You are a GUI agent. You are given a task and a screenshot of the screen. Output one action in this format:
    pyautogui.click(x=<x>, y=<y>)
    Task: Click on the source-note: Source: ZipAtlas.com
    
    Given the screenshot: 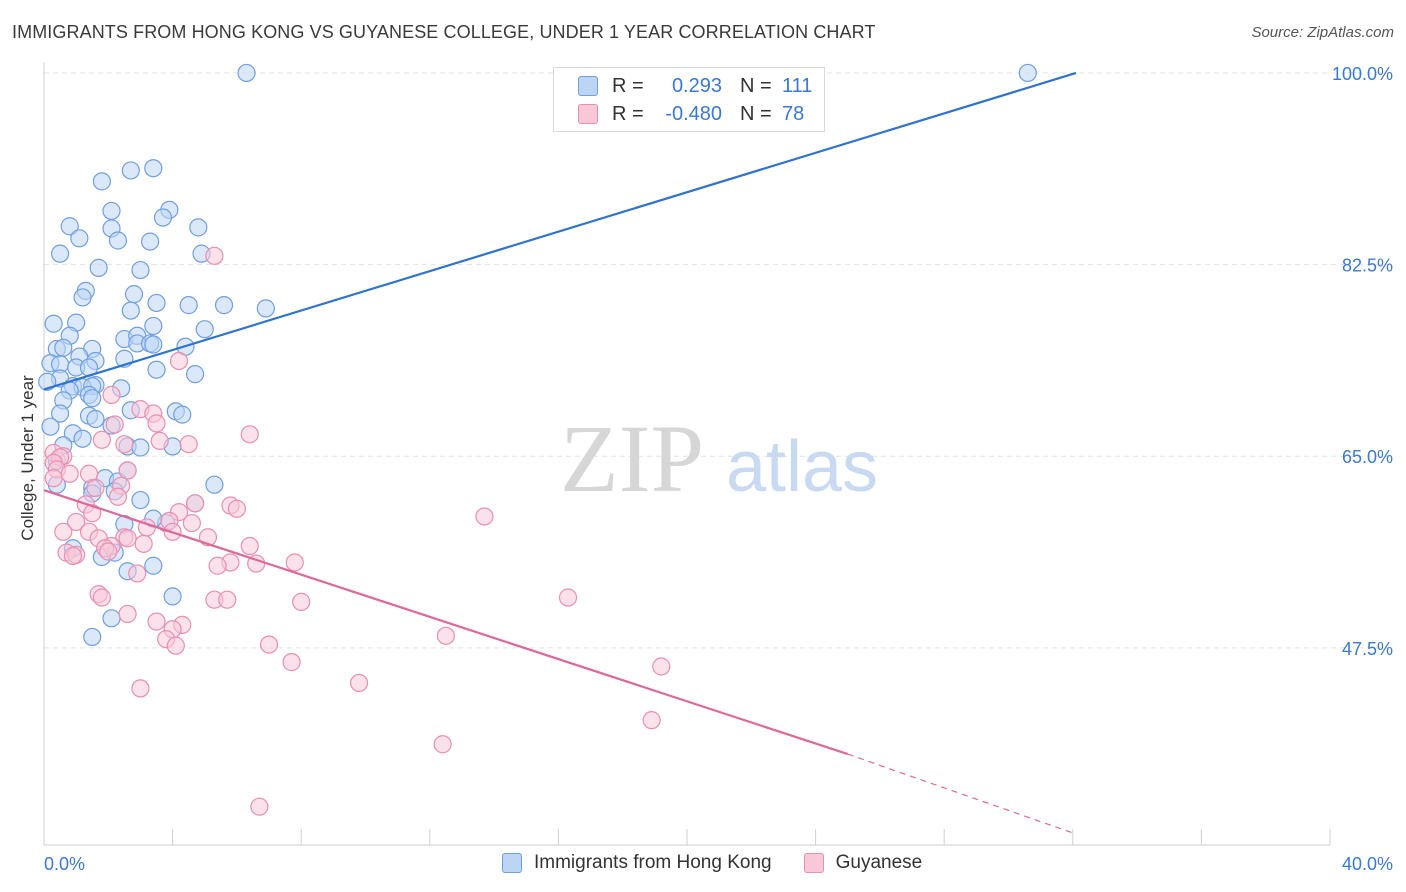 What is the action you would take?
    pyautogui.click(x=1322, y=32)
    